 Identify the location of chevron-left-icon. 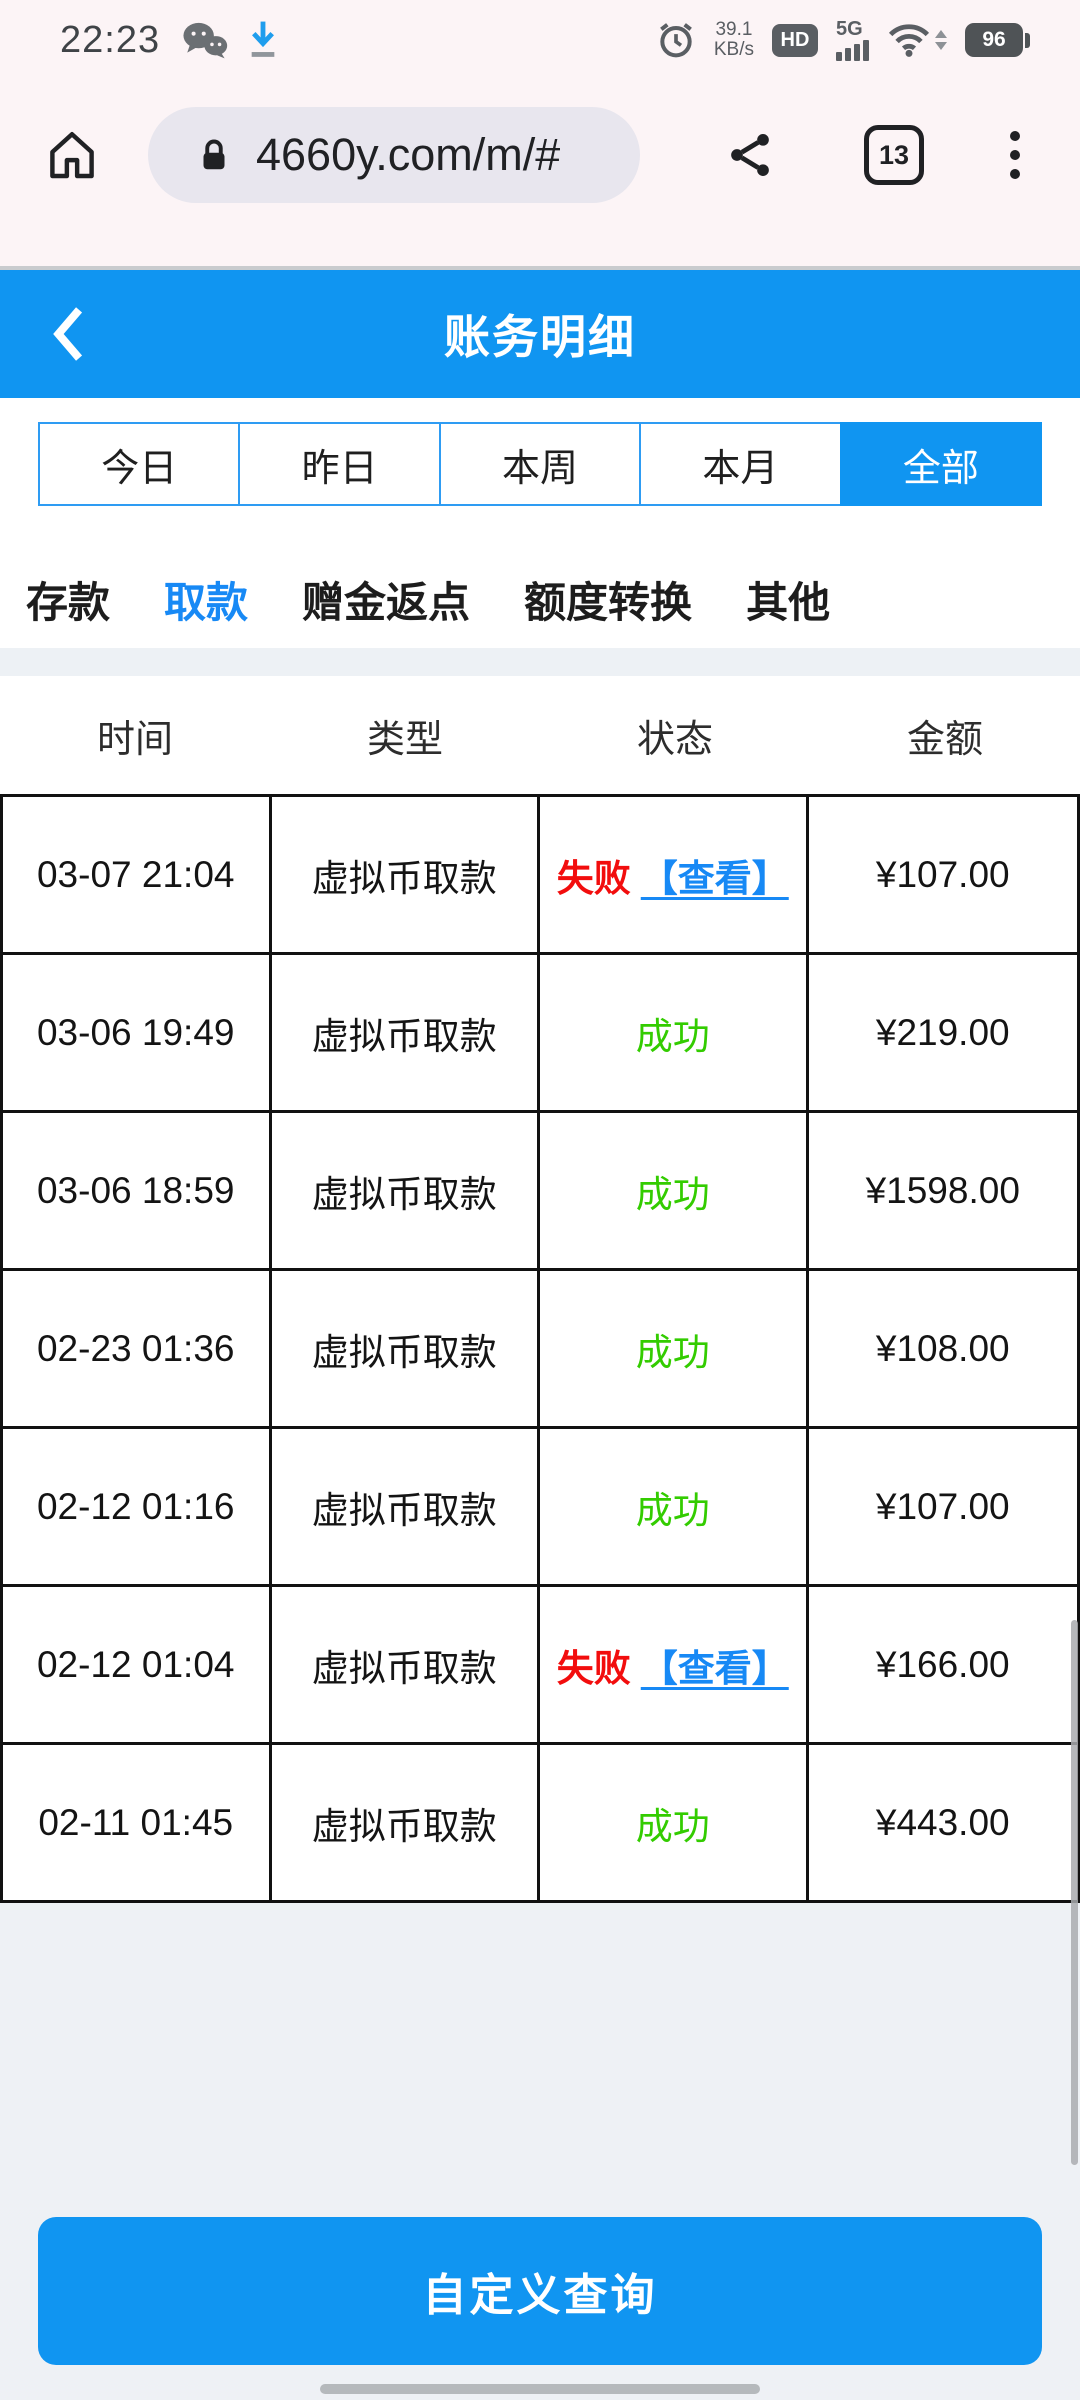
(68, 334).